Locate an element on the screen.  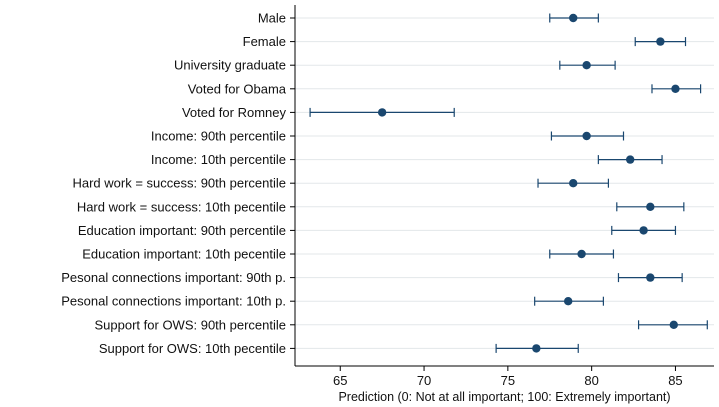
category-label: Support for OWS: 90th percentile is located at coordinates (190, 324).